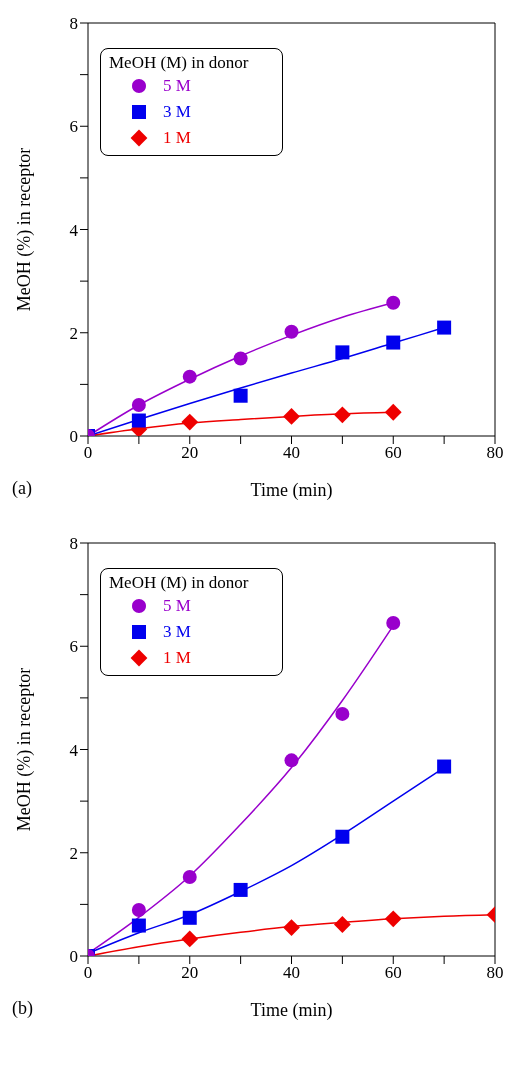  Describe the element at coordinates (22, 488) in the screenshot. I see `text: (a)` at that location.